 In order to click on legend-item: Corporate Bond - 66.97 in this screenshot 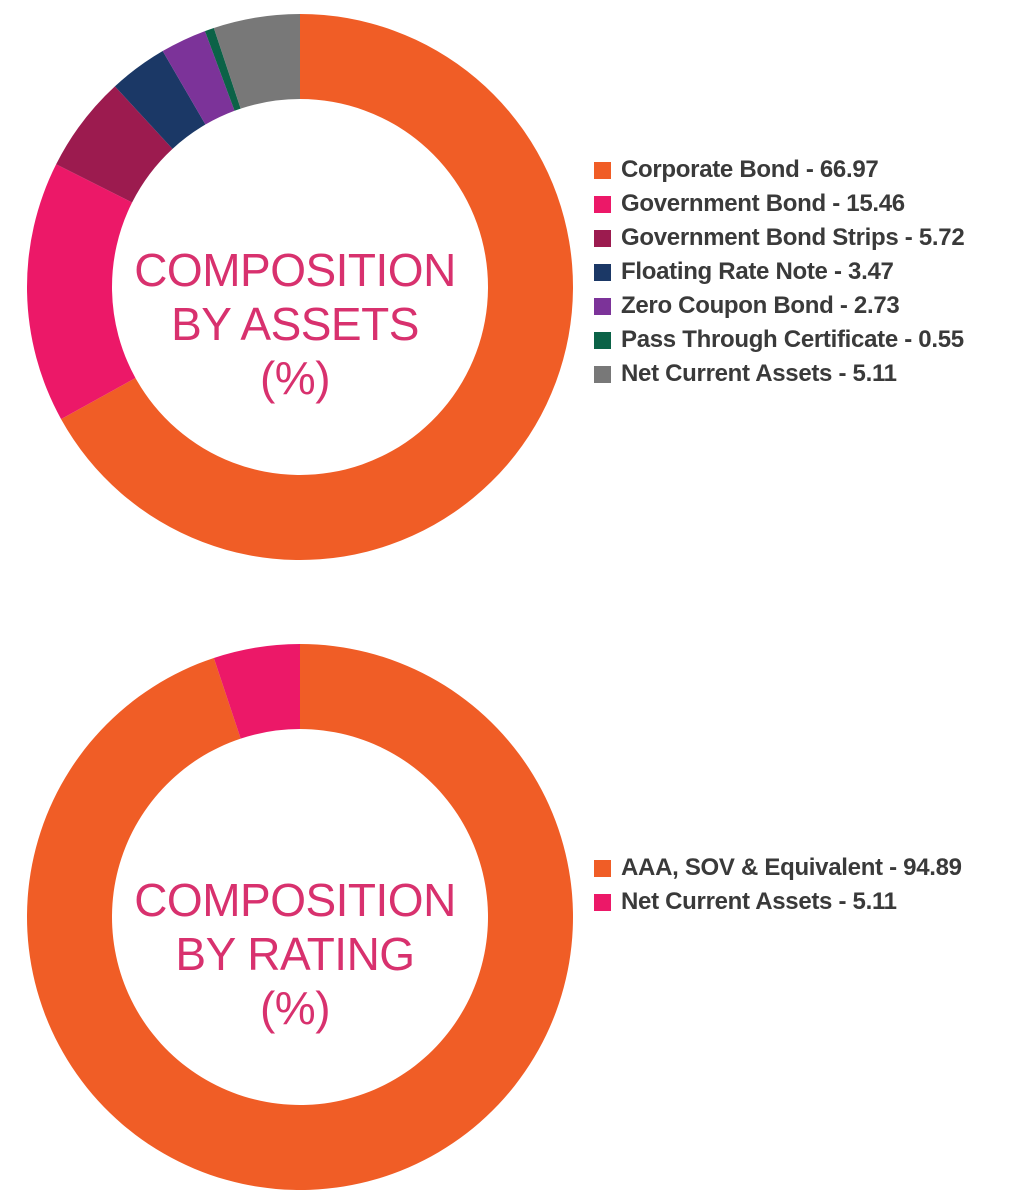, I will do `click(779, 170)`.